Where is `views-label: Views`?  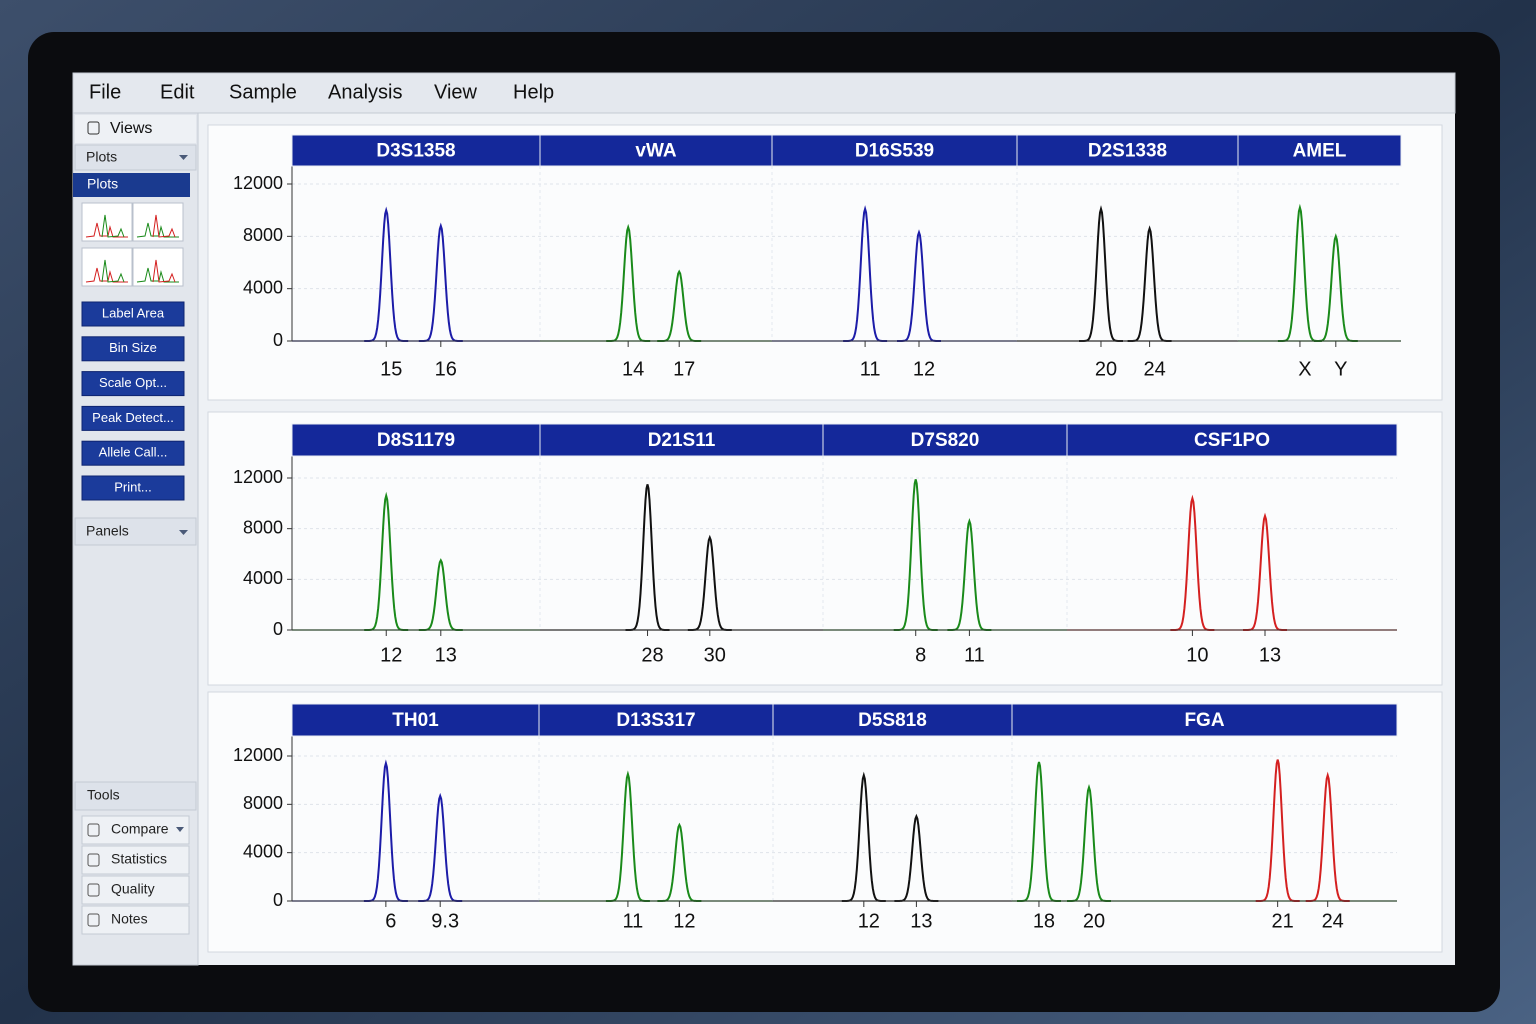
views-label: Views is located at coordinates (131, 128).